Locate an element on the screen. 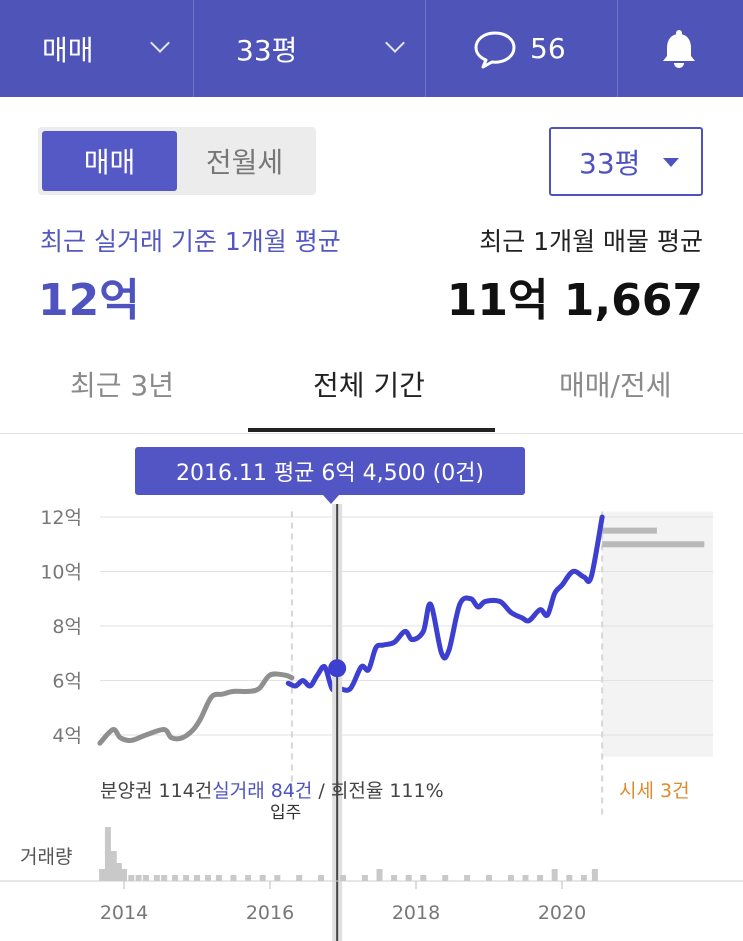 The image size is (743, 941). y-tick-label: 10억 is located at coordinates (61, 573).